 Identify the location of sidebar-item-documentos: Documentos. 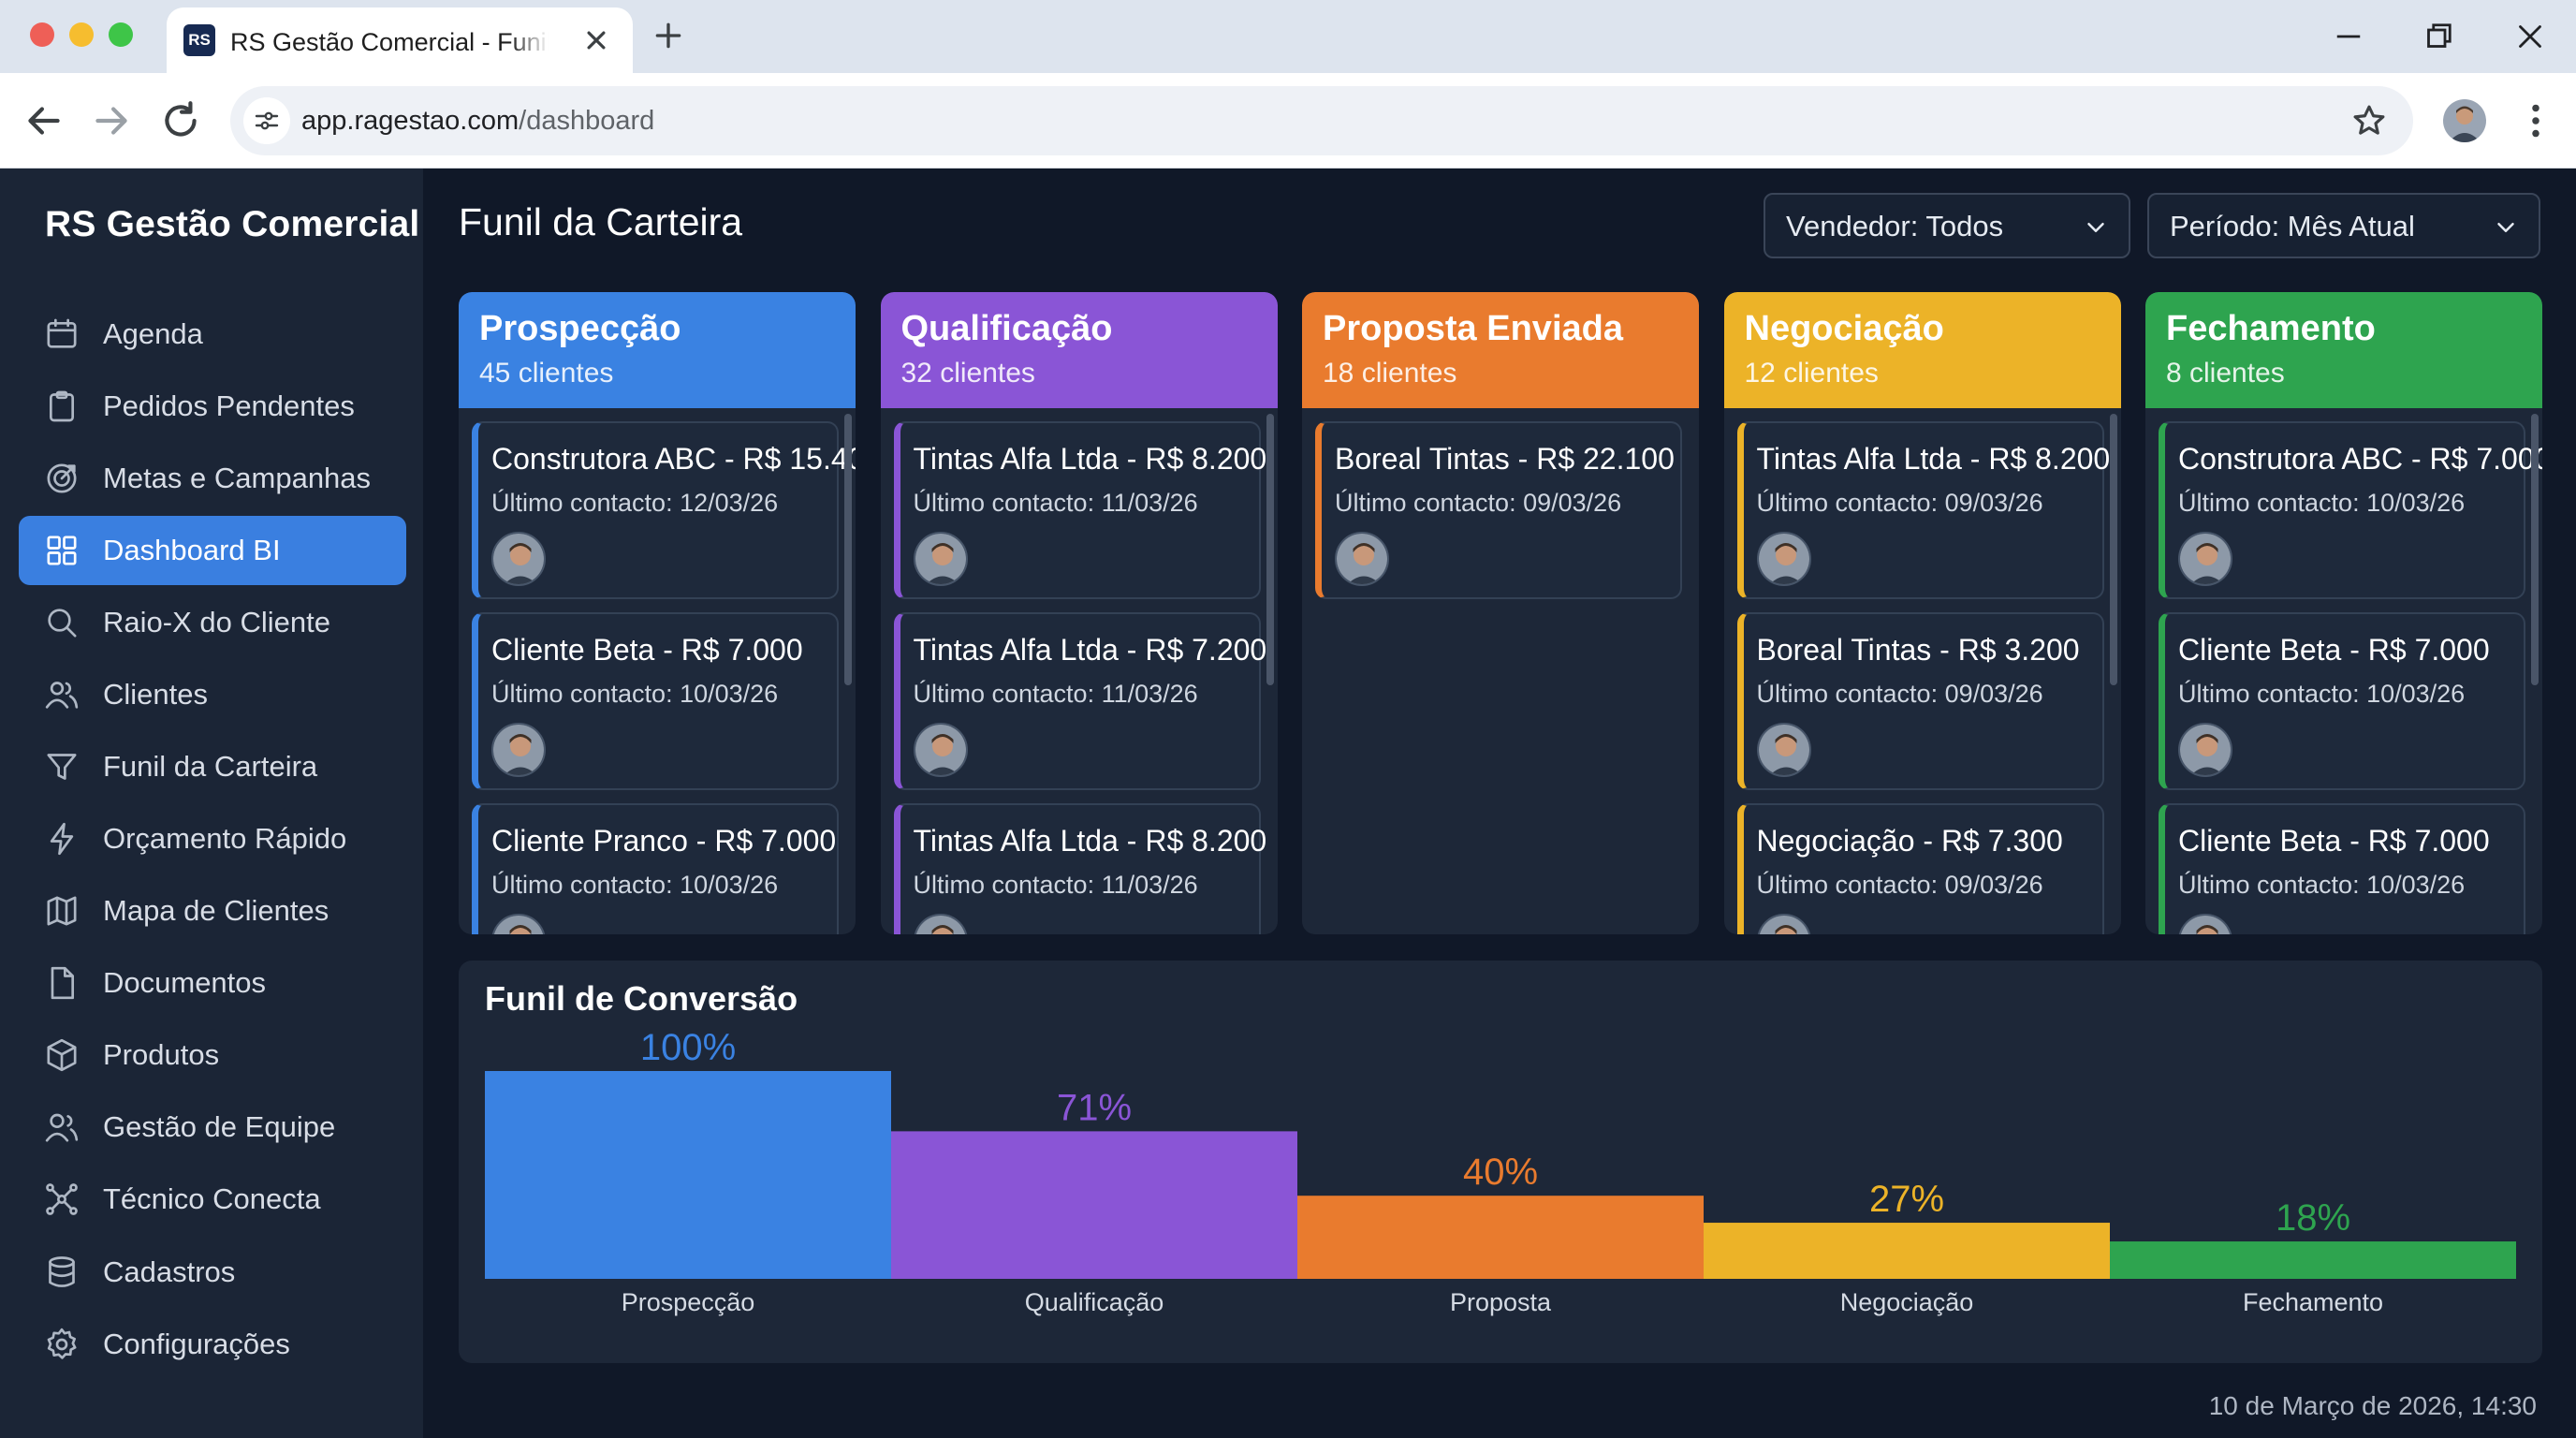
(212, 983).